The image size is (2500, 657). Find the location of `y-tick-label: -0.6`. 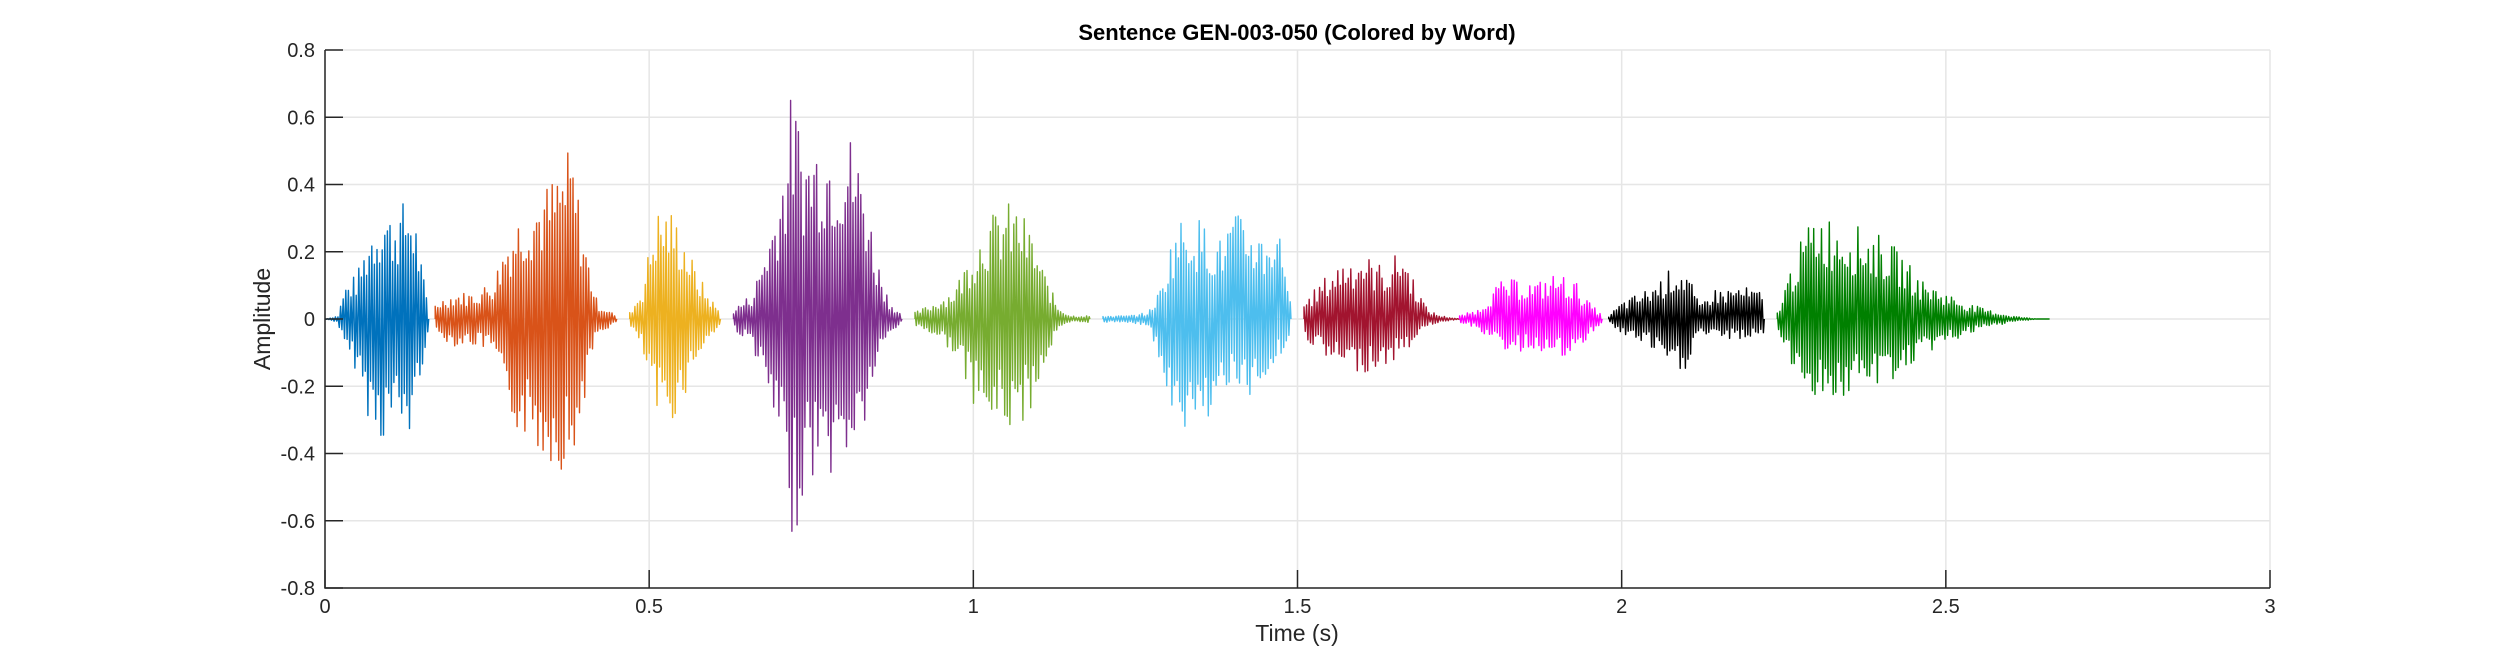

y-tick-label: -0.6 is located at coordinates (298, 522).